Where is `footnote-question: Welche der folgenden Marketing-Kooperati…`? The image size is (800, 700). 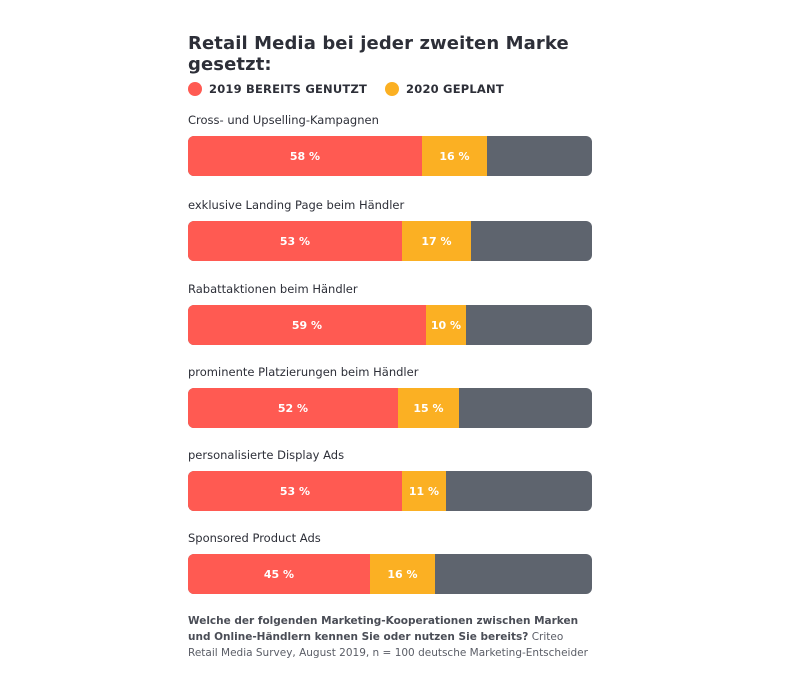 footnote-question: Welche der folgenden Marketing-Kooperati… is located at coordinates (383, 629).